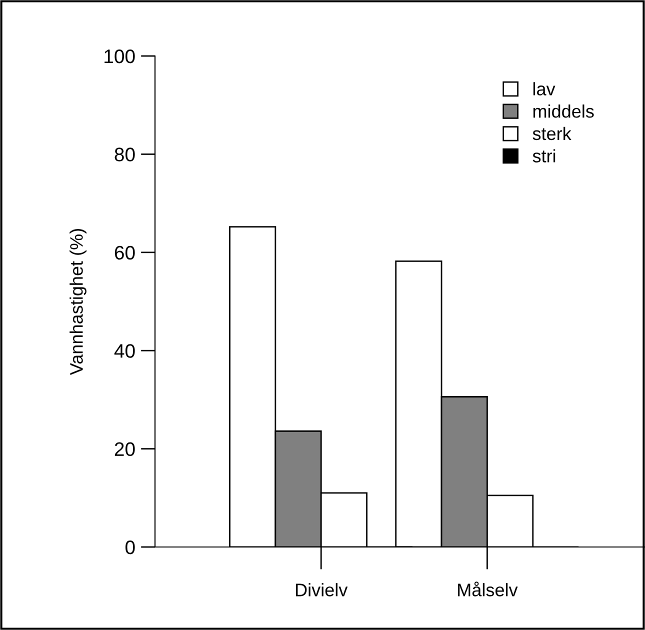  Describe the element at coordinates (544, 155) in the screenshot. I see `legend-label: stri` at that location.